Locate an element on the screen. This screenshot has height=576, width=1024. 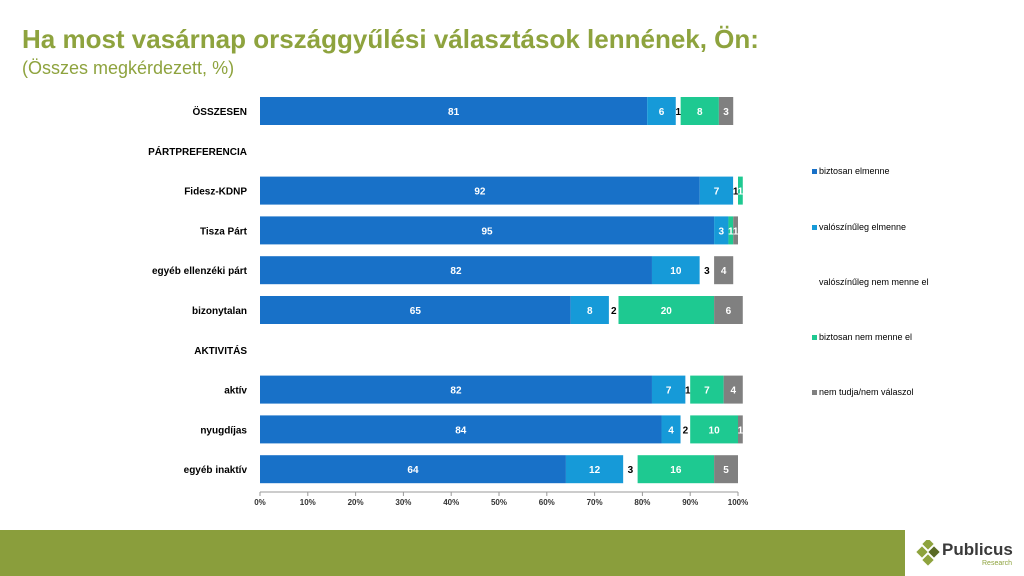
data-label: 65 is located at coordinates (416, 311).